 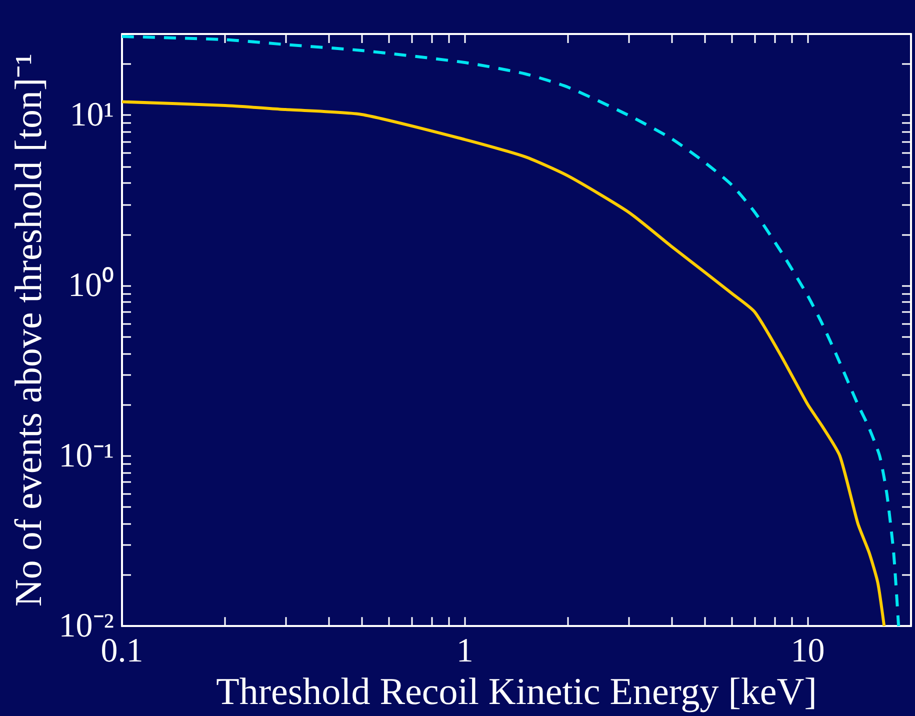 I want to click on y-axis-title: No of events above threshold [ton]⁻¹, so click(x=29, y=330).